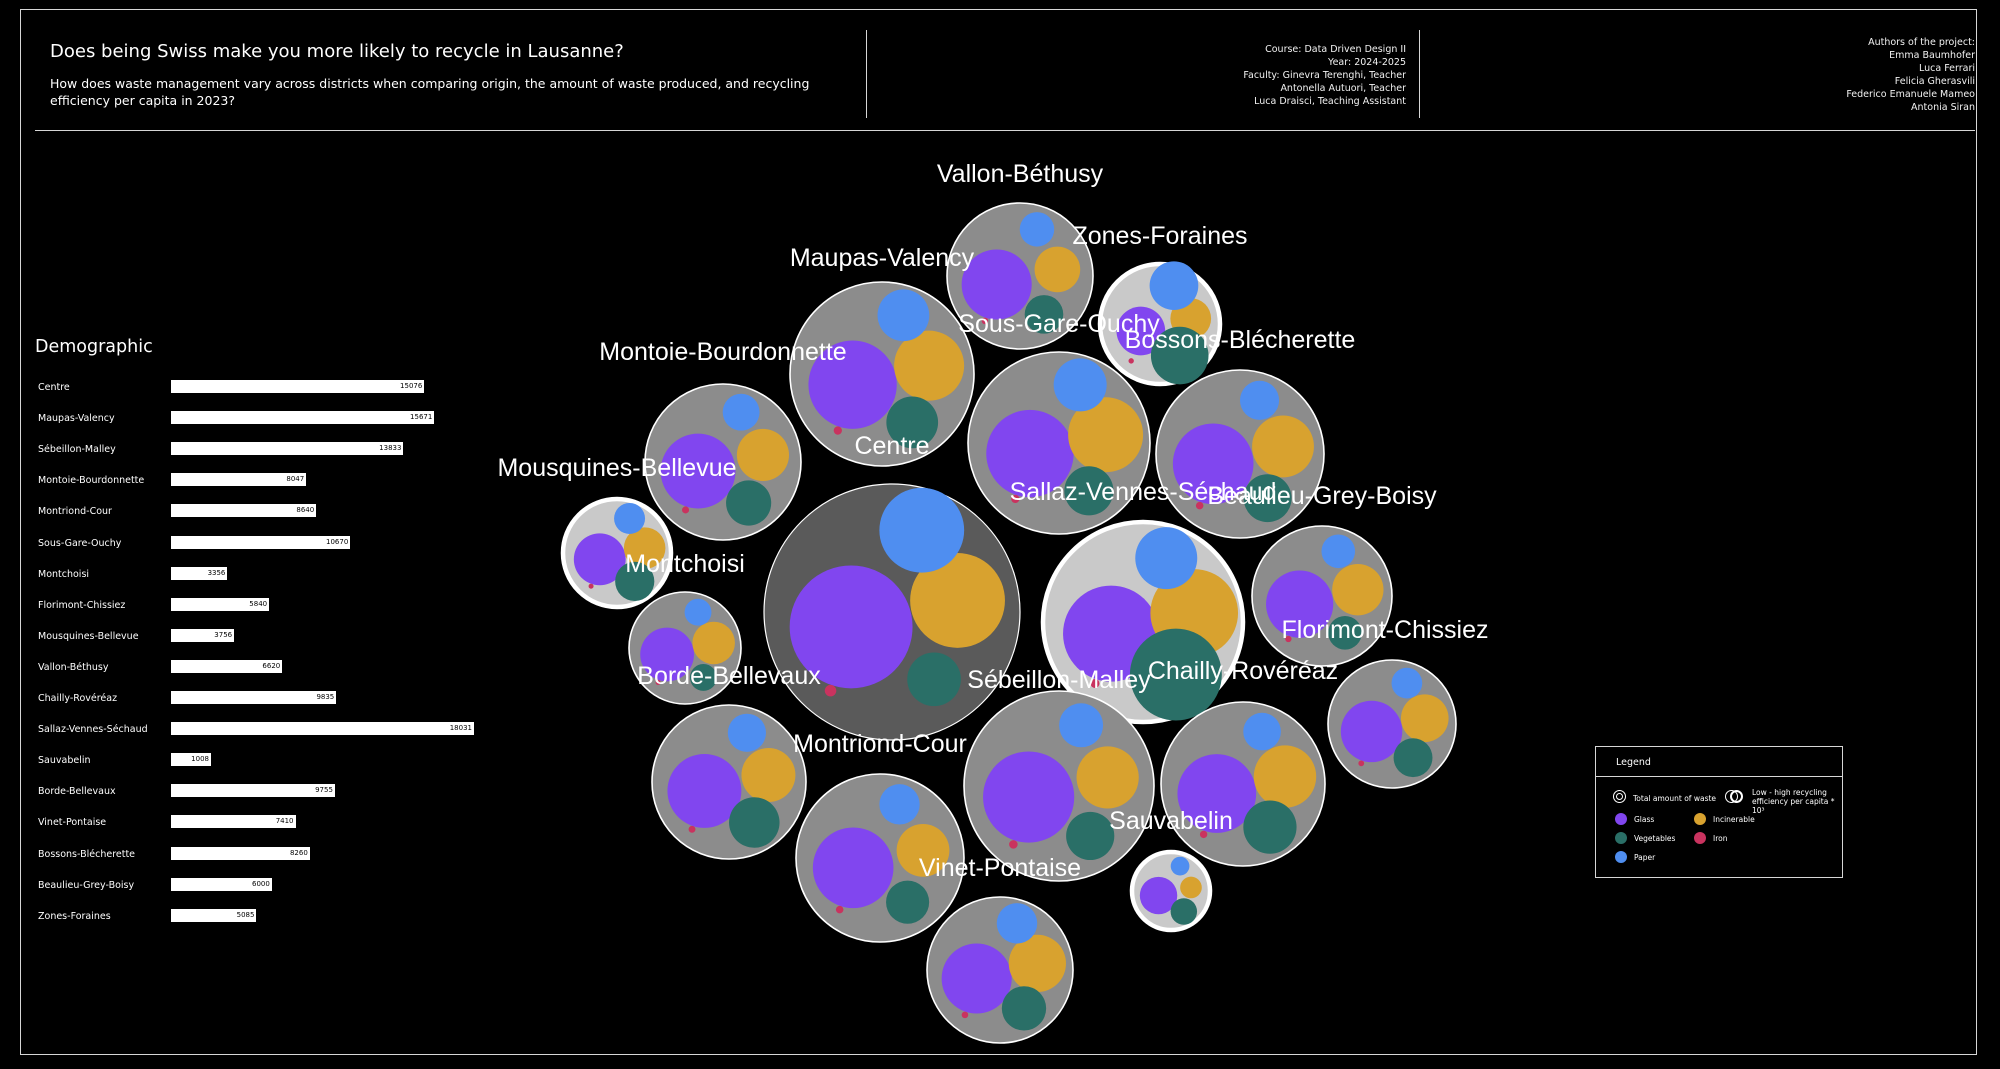  Describe the element at coordinates (88, 636) in the screenshot. I see `bar-category-label: Mousquines-Bellevue` at that location.